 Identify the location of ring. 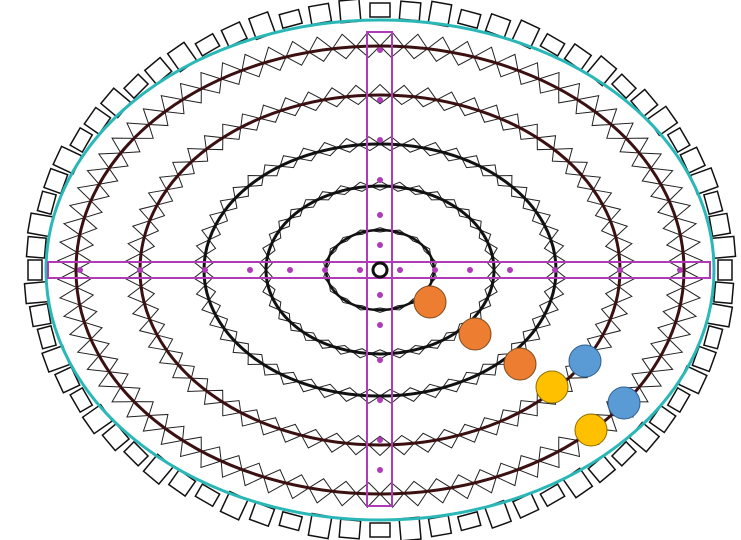
(380, 270).